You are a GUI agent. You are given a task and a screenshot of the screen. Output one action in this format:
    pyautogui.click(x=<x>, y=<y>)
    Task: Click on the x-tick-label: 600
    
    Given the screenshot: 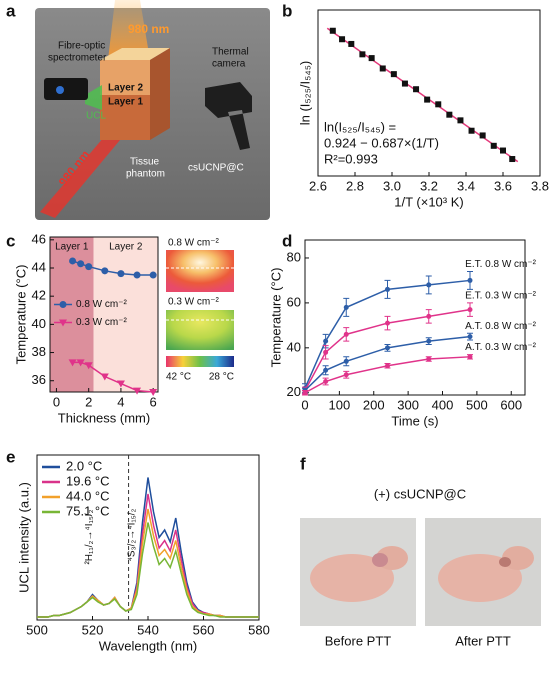 What is the action you would take?
    pyautogui.click(x=511, y=404)
    